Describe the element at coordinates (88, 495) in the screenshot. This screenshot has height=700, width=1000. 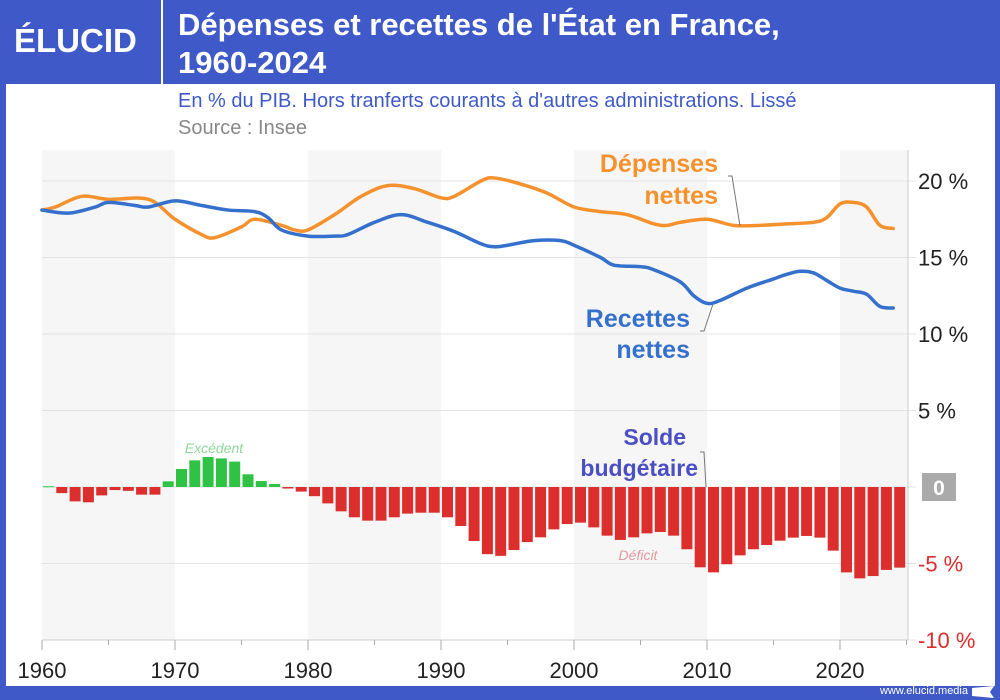
I see `solde-bar-1963` at that location.